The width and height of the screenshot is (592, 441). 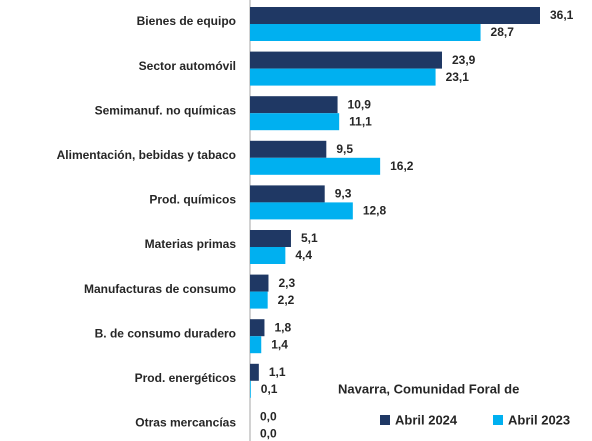 I want to click on value-label: 16,2, so click(x=402, y=166).